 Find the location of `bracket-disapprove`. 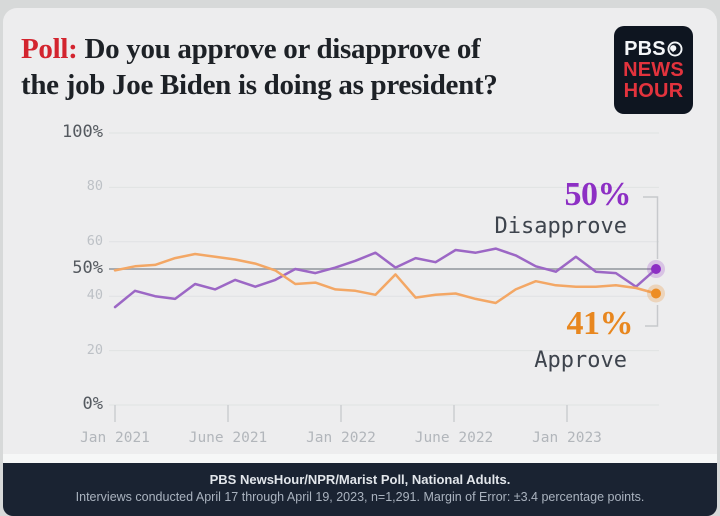

bracket-disapprove is located at coordinates (651, 227).